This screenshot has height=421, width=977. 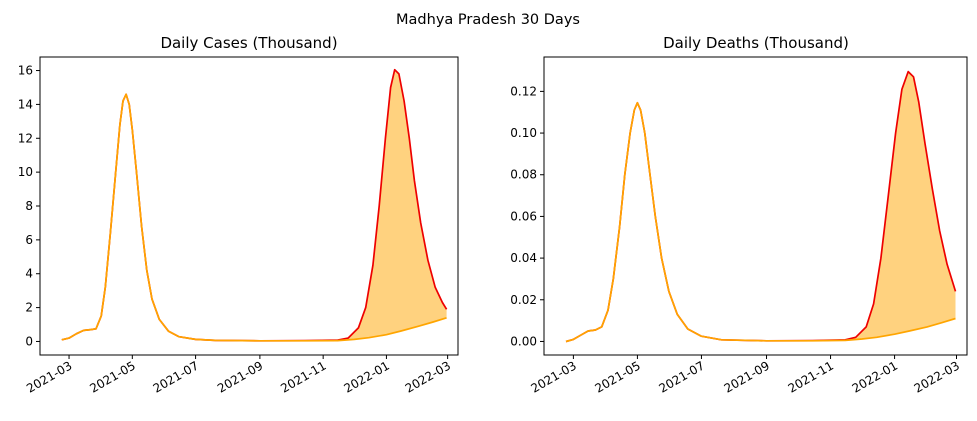 What do you see at coordinates (875, 376) in the screenshot?
I see `deaths-x-tick-label: 2022-01` at bounding box center [875, 376].